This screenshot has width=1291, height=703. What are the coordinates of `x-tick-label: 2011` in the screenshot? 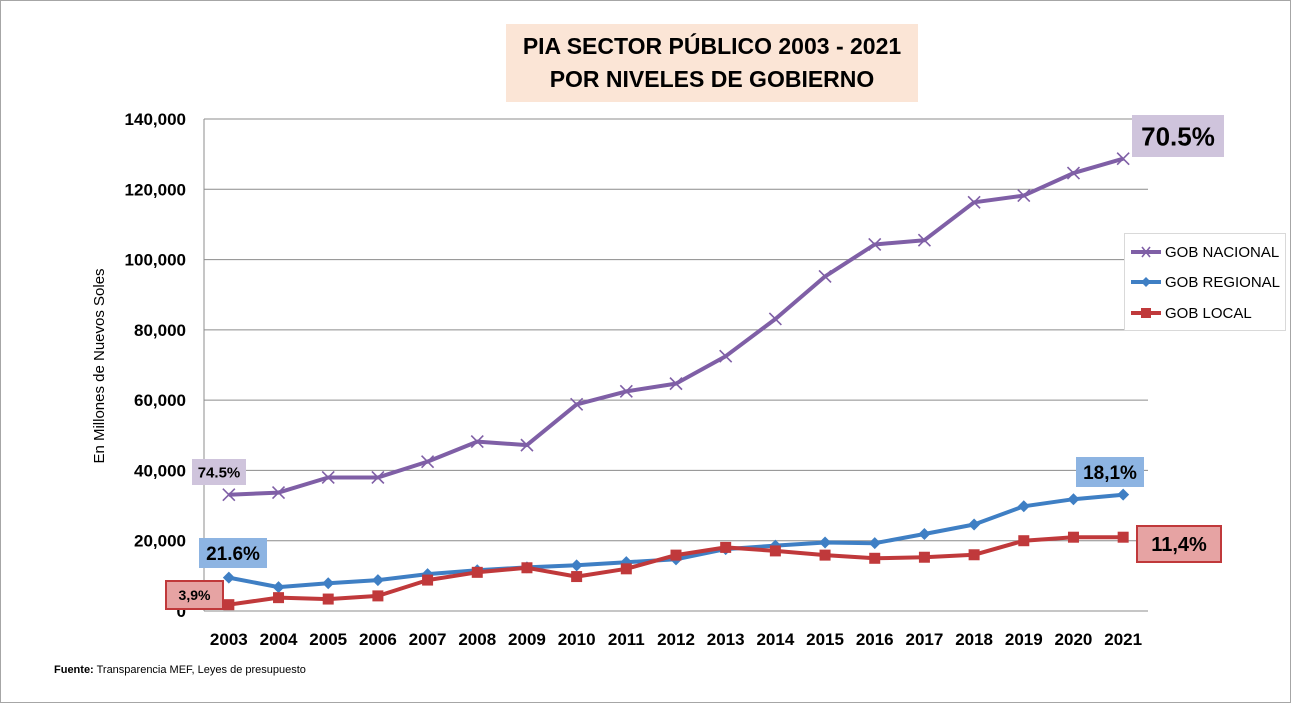 It's located at (626, 639).